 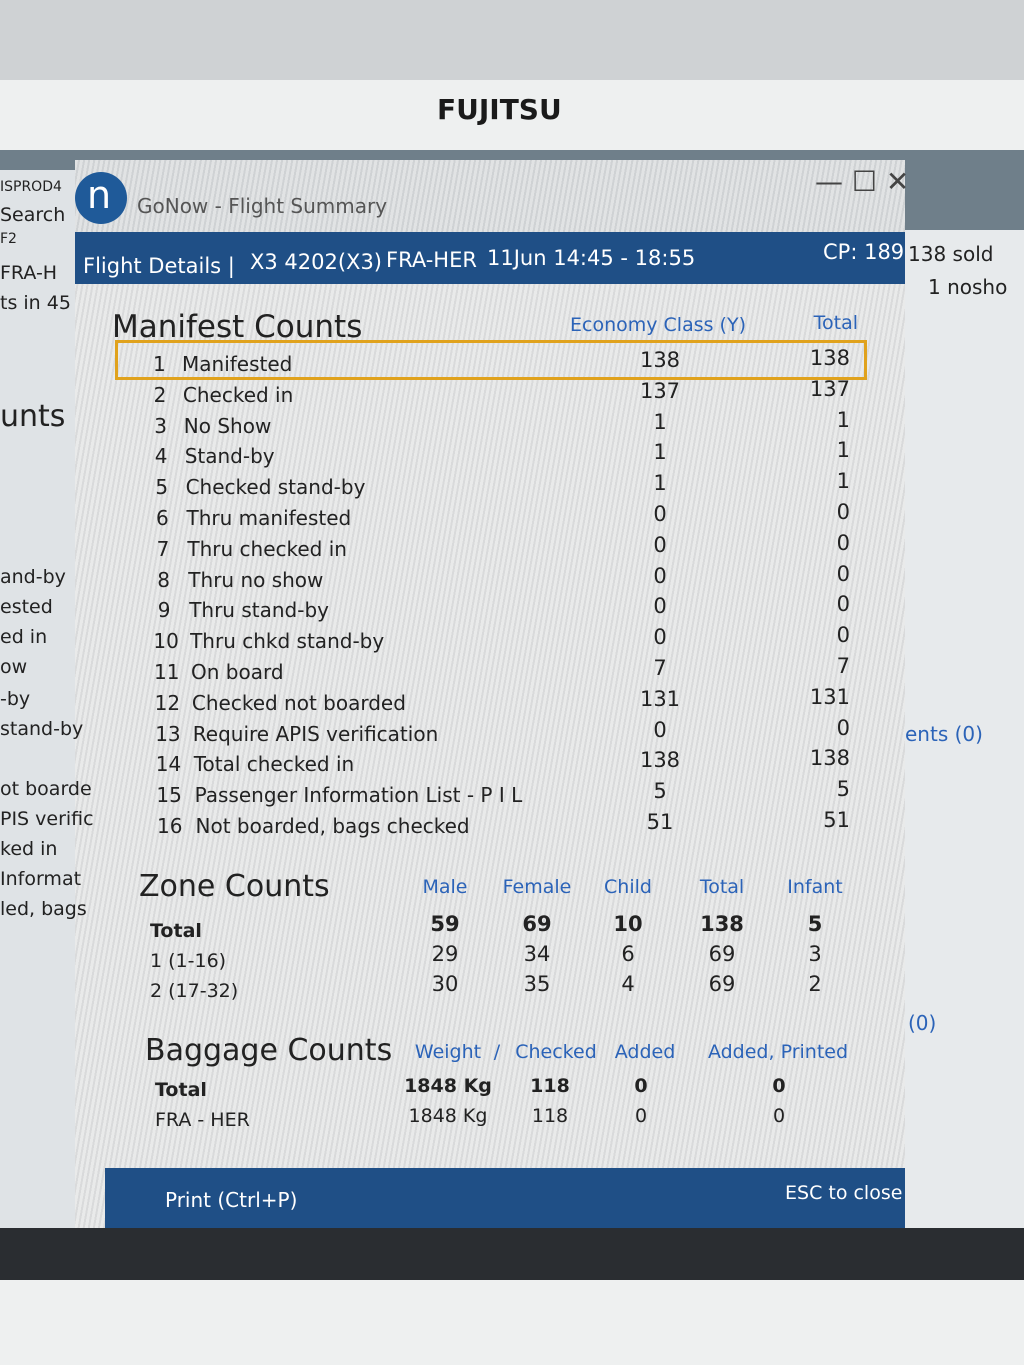 I want to click on row-number: 9, so click(x=164, y=610).